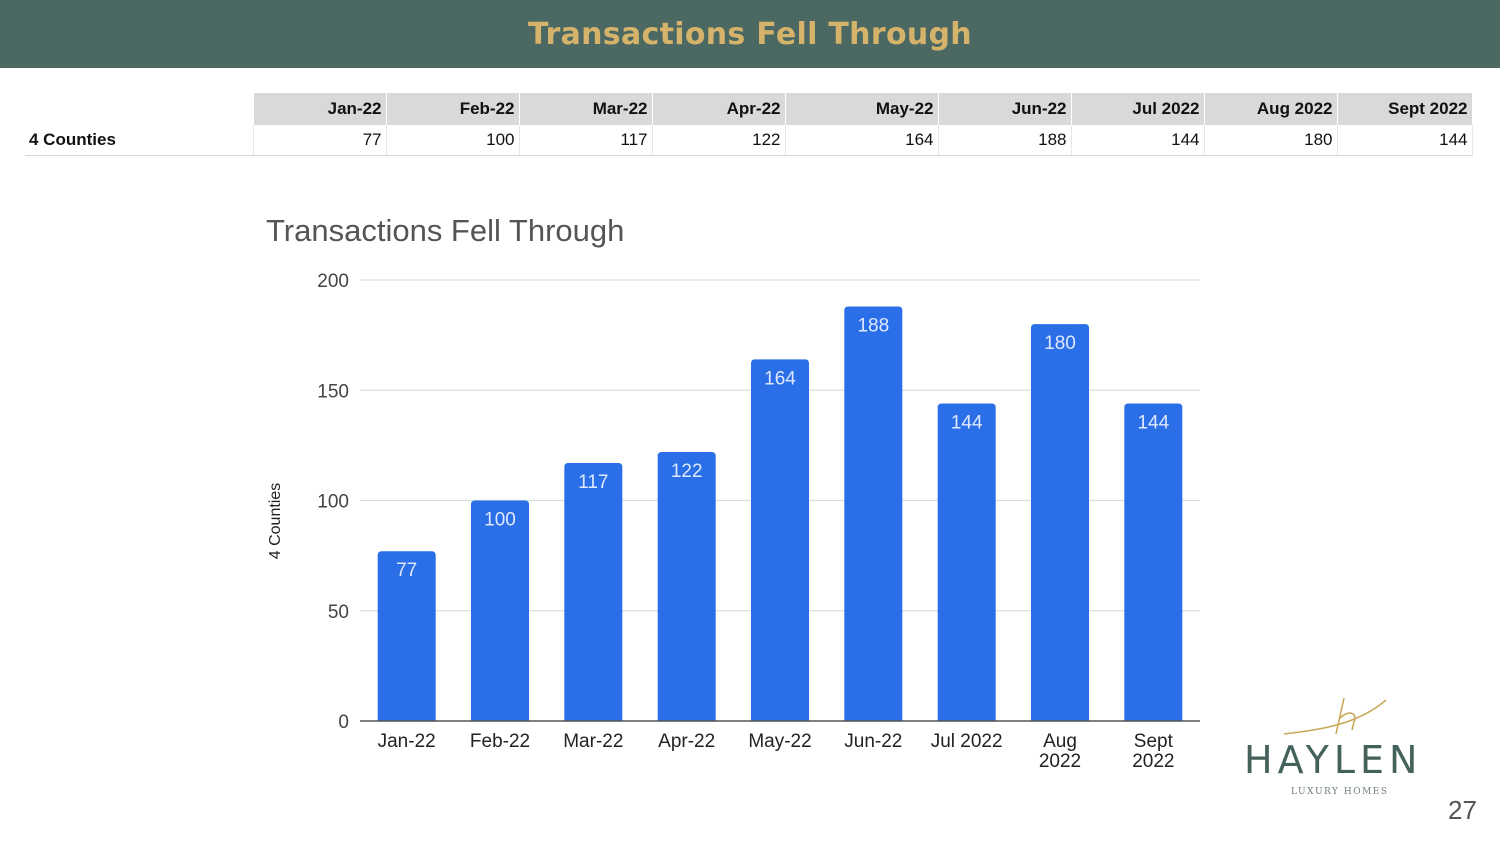  What do you see at coordinates (1005, 140) in the screenshot?
I see `table-cell: 188` at bounding box center [1005, 140].